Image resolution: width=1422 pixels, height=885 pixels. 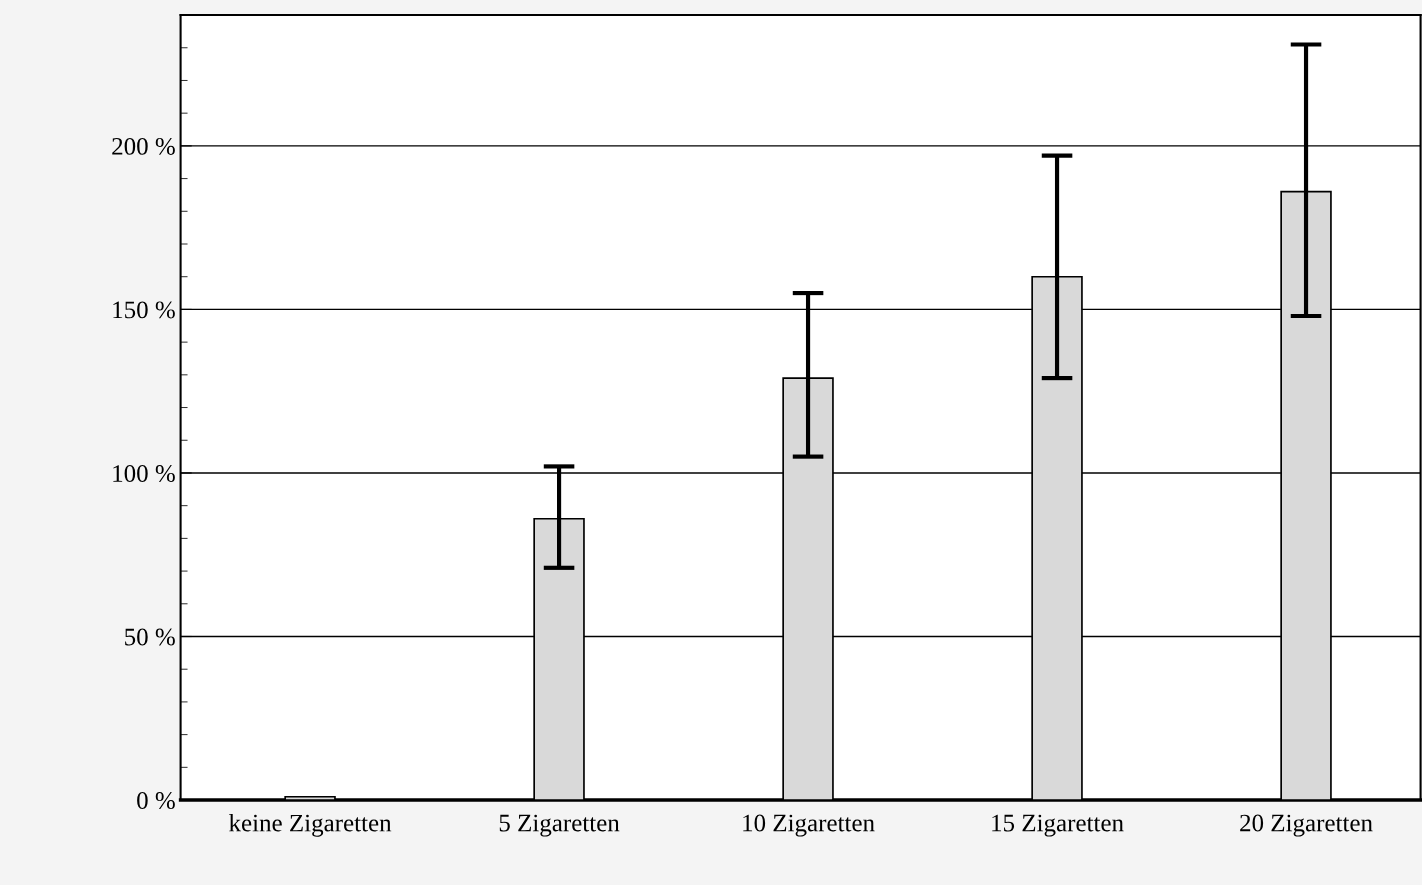 What do you see at coordinates (809, 825) in the screenshot?
I see `x-tick-label: 10 Zigaretten` at bounding box center [809, 825].